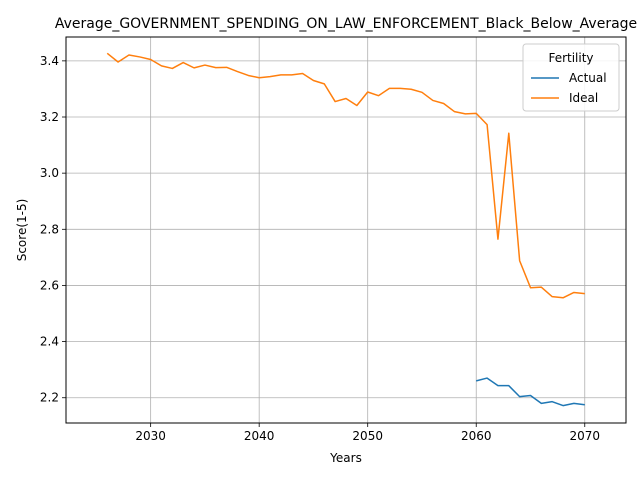  What do you see at coordinates (588, 78) in the screenshot?
I see `legend-label-actual: Actual` at bounding box center [588, 78].